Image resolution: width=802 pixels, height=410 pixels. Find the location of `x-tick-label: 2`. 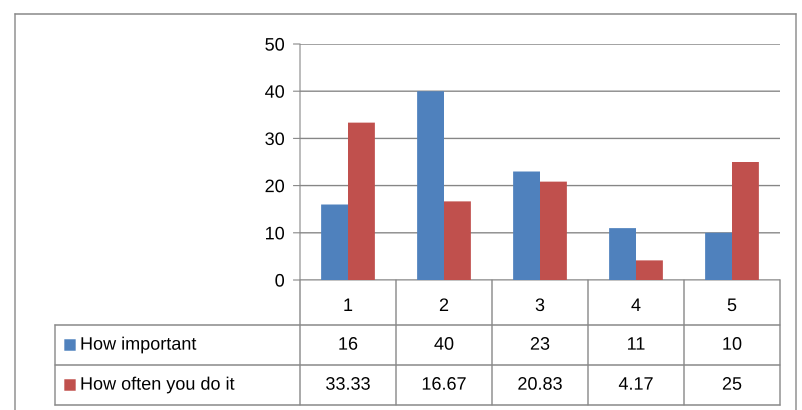

x-tick-label: 2 is located at coordinates (444, 304).